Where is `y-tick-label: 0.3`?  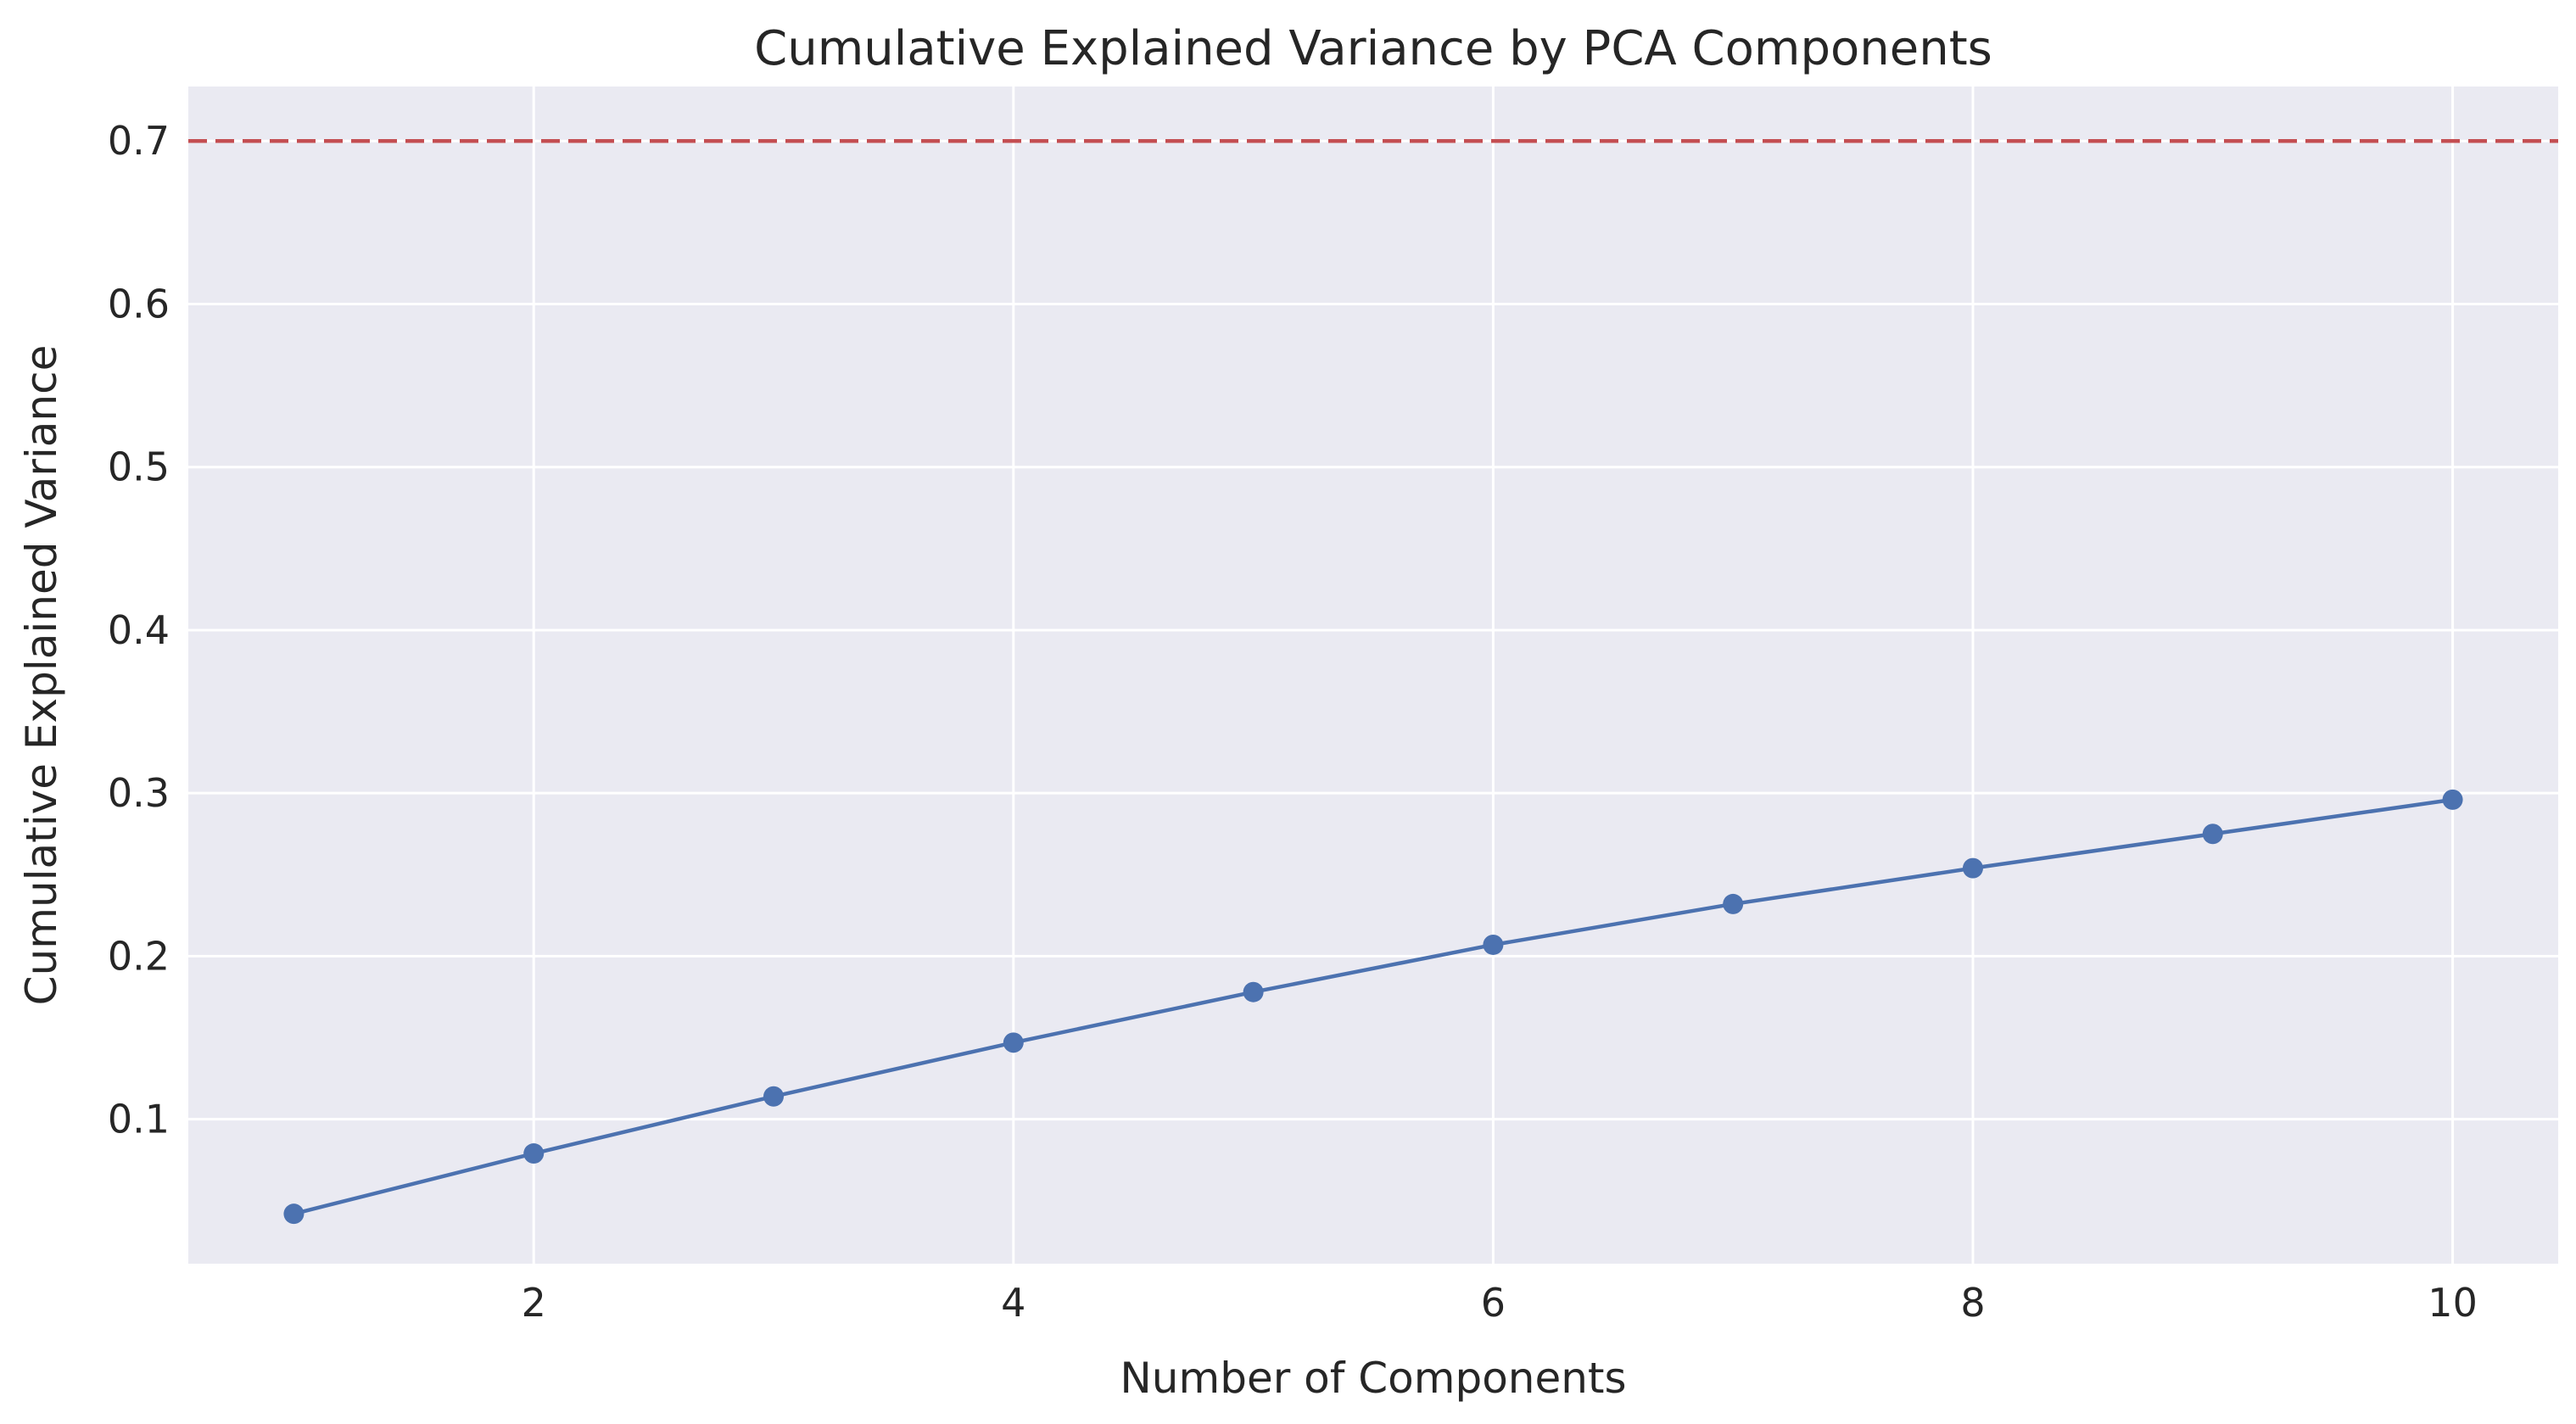
y-tick-label: 0.3 is located at coordinates (139, 793).